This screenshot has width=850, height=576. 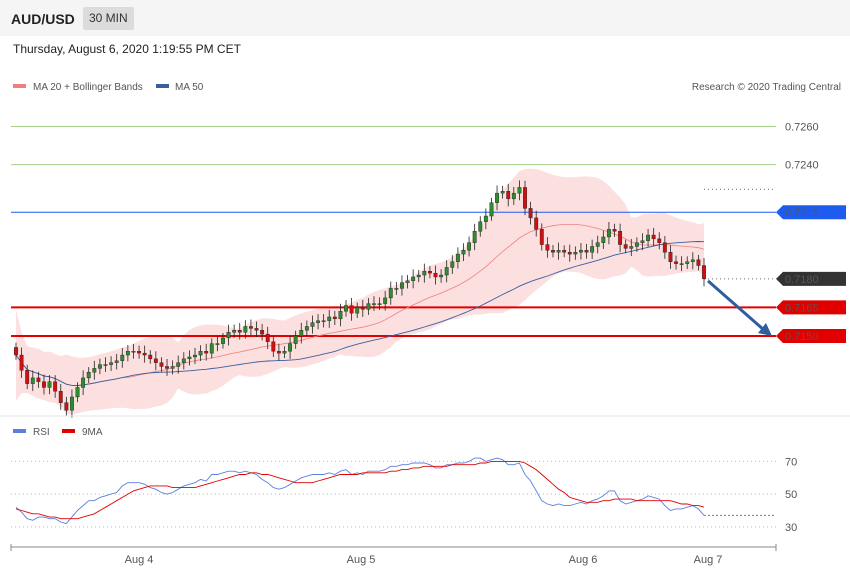 I want to click on header-bar: AUD/USD 30 MIN, so click(x=425, y=18).